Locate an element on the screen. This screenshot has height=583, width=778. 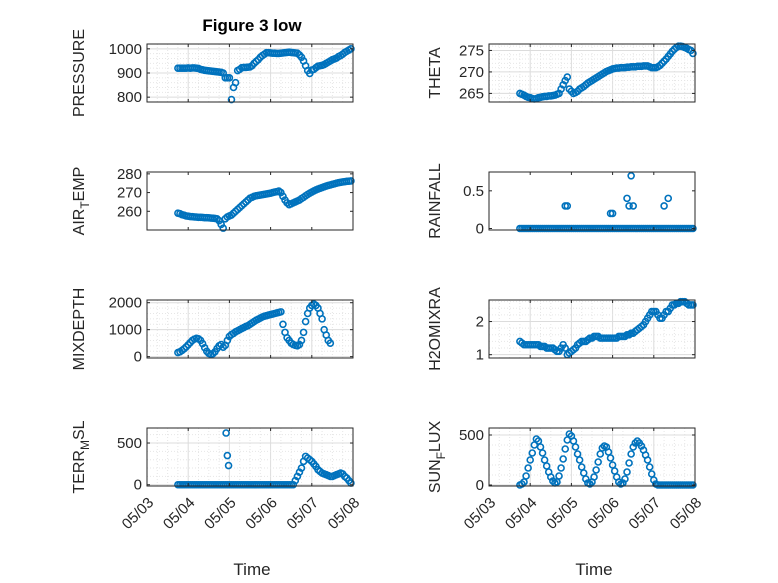
y-tick-label: 2000 is located at coordinates (125, 303).